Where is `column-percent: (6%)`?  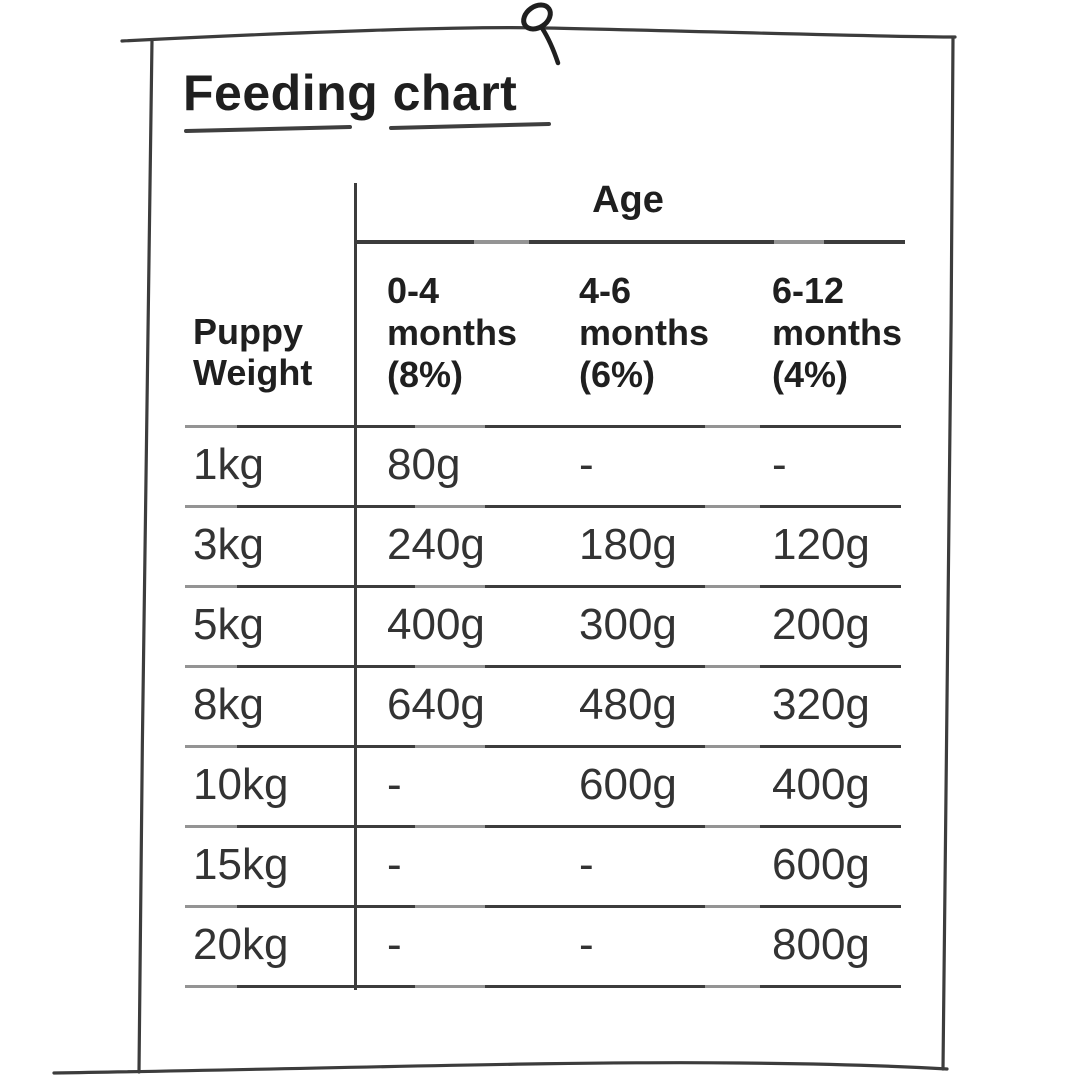
column-percent: (6%) is located at coordinates (617, 374).